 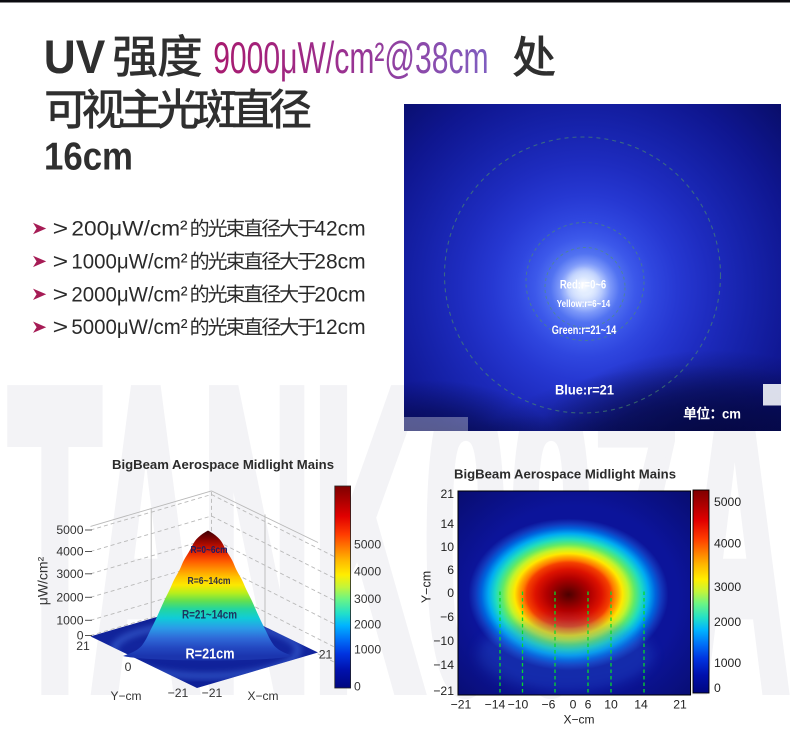 I want to click on svg-text: UV, so click(x=75, y=56).